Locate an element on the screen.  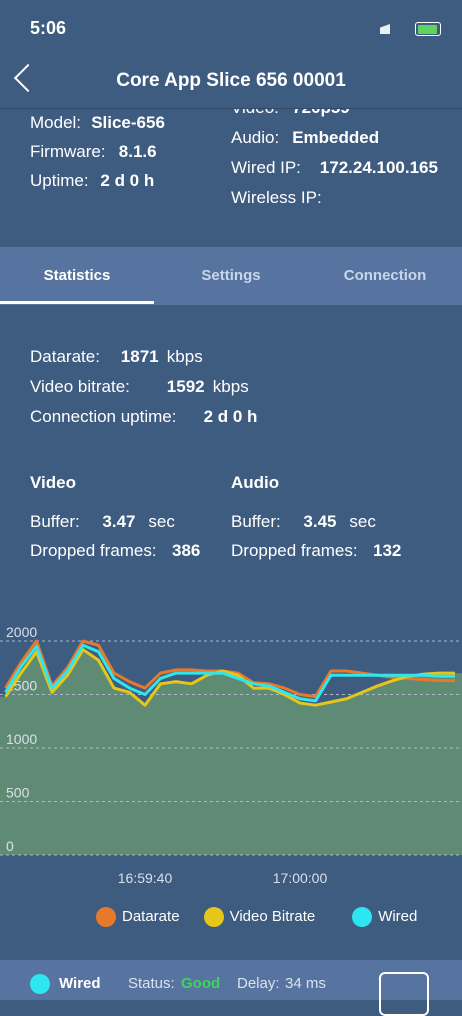
tab-bar is located at coordinates (231, 276).